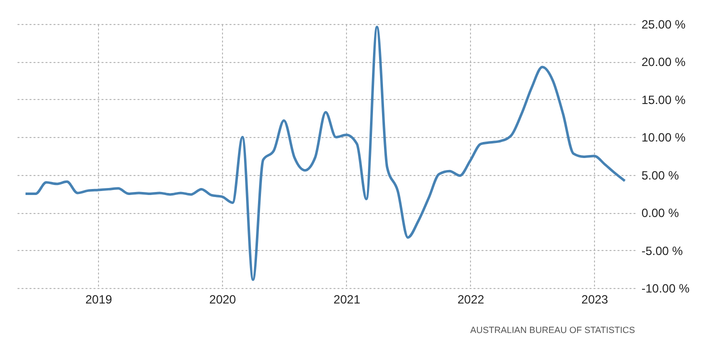  I want to click on y-tick-label: 5.00 %, so click(661, 175).